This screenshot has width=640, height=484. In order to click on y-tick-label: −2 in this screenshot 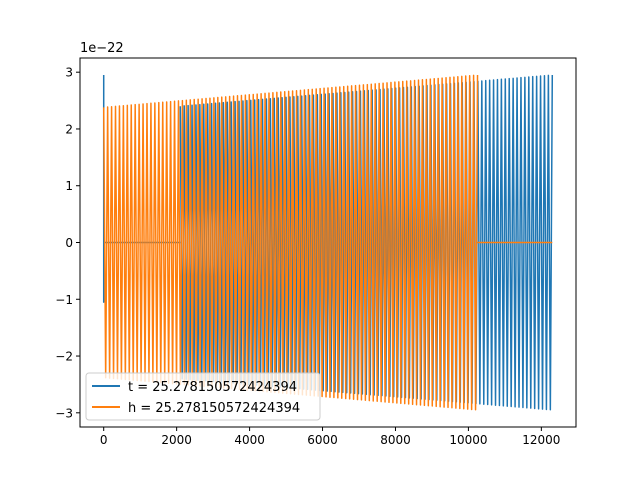, I will do `click(64, 357)`.